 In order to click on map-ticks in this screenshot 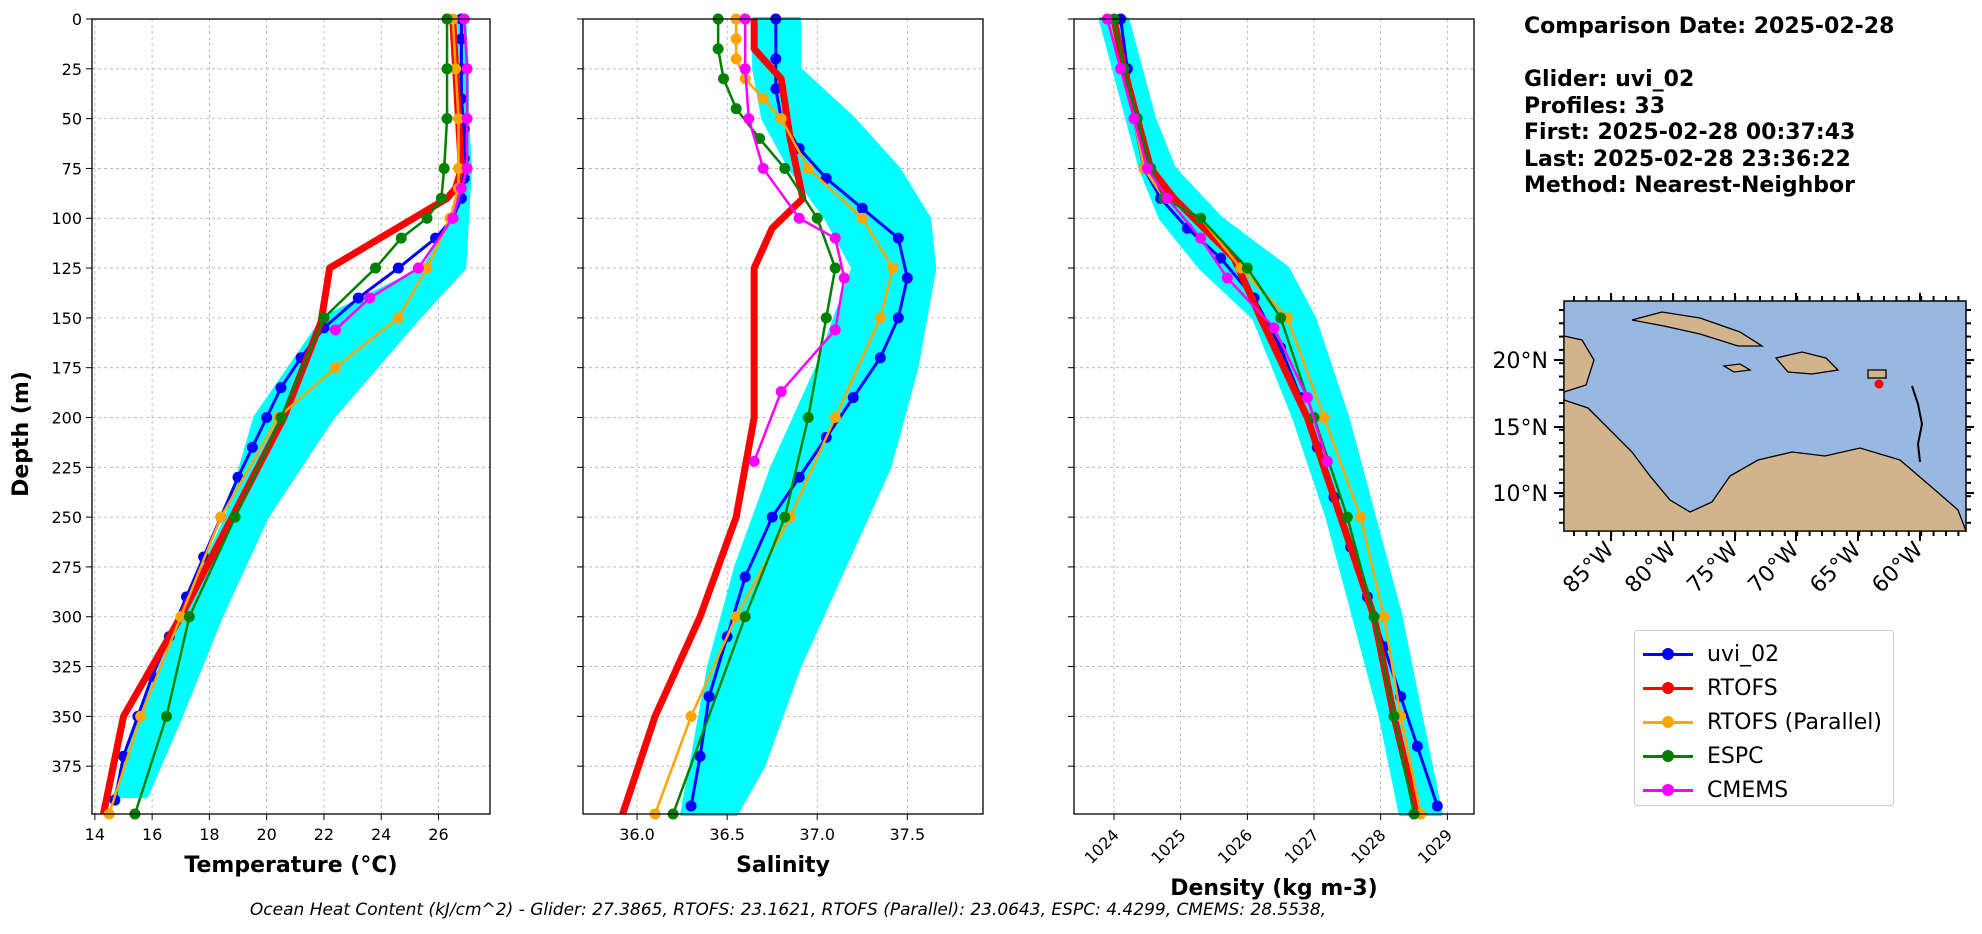, I will do `click(1764, 417)`.